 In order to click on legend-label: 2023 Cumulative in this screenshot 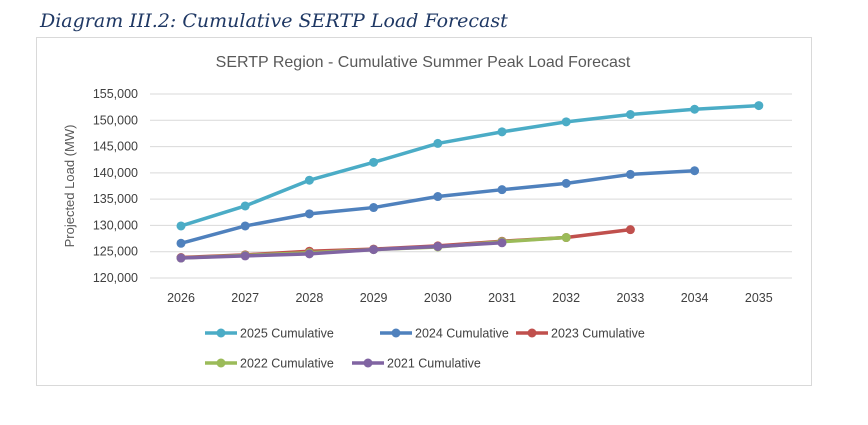, I will do `click(598, 334)`.